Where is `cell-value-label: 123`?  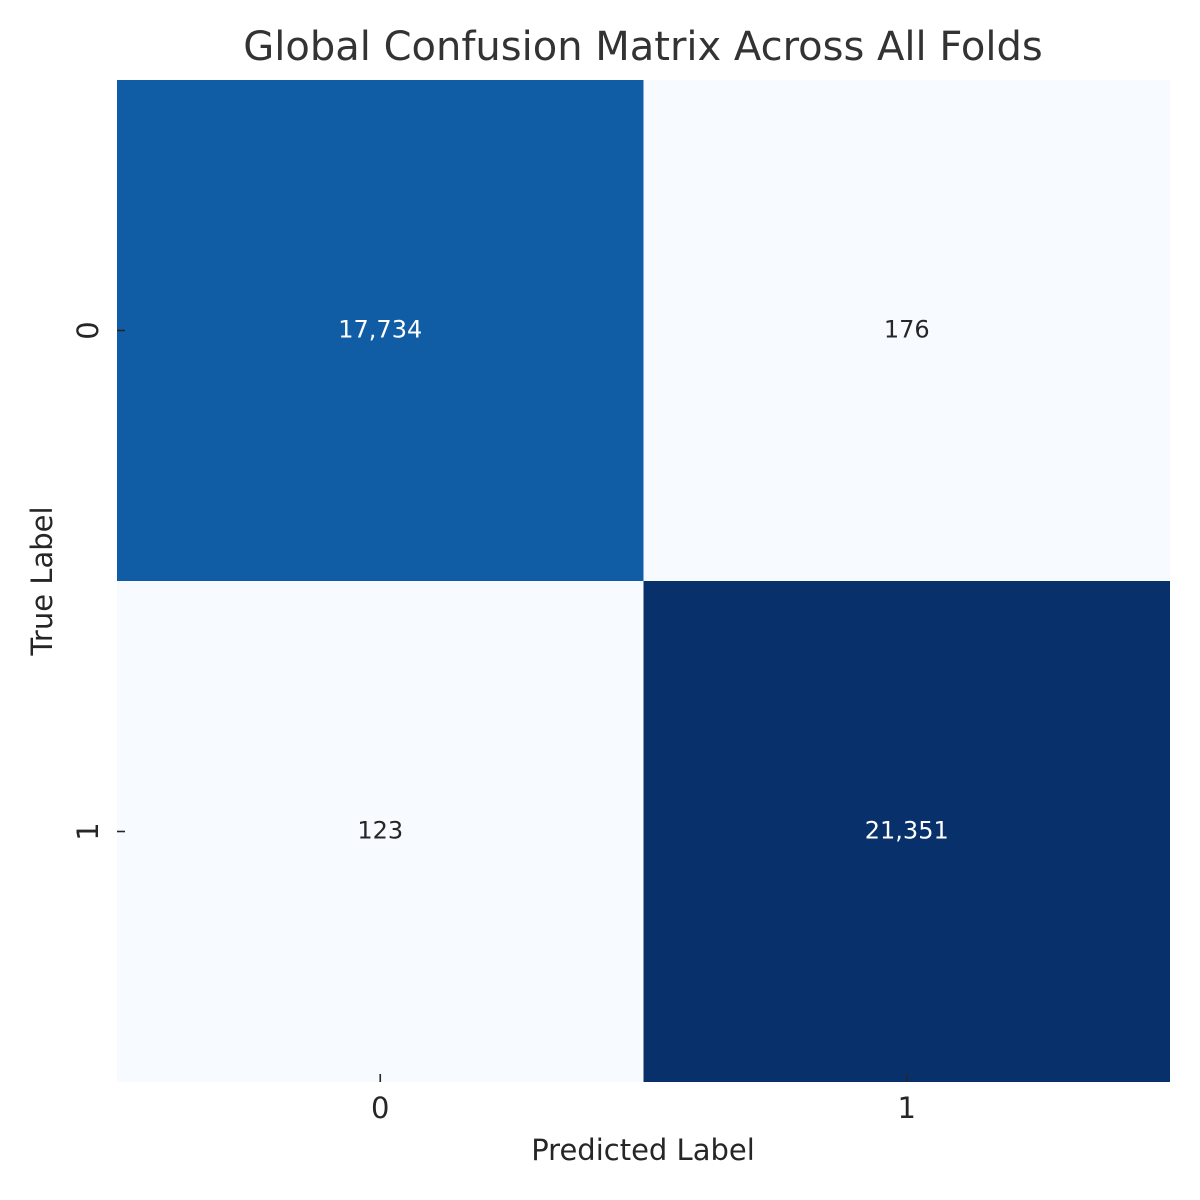 cell-value-label: 123 is located at coordinates (380, 831).